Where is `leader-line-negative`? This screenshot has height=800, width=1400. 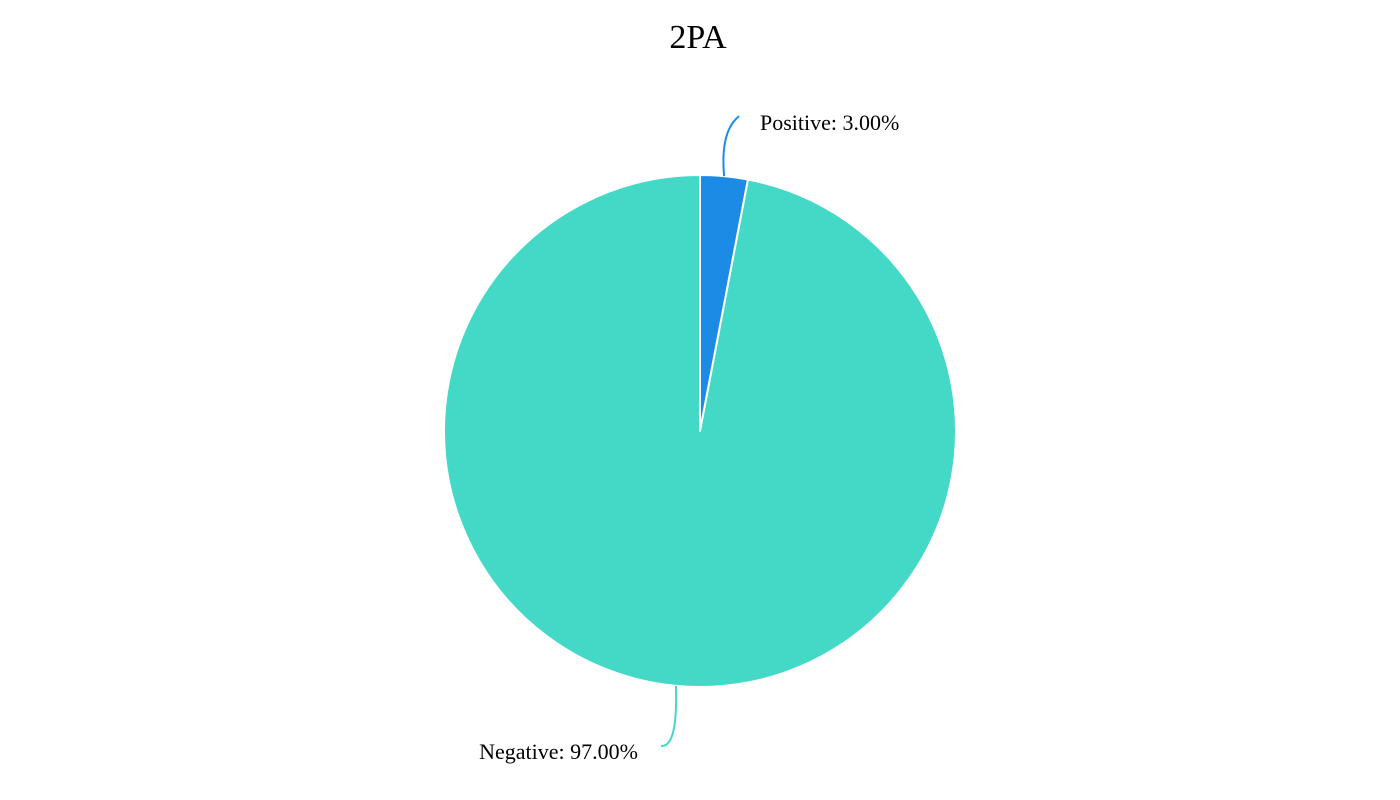
leader-line-negative is located at coordinates (669, 716).